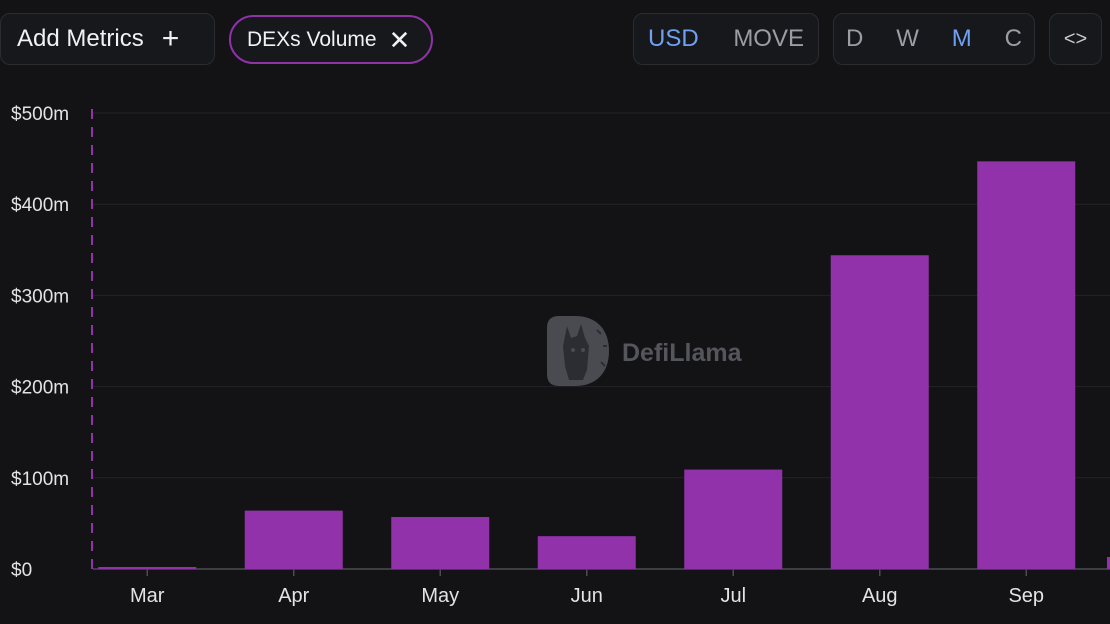  I want to click on period-option-weekly: W, so click(907, 38).